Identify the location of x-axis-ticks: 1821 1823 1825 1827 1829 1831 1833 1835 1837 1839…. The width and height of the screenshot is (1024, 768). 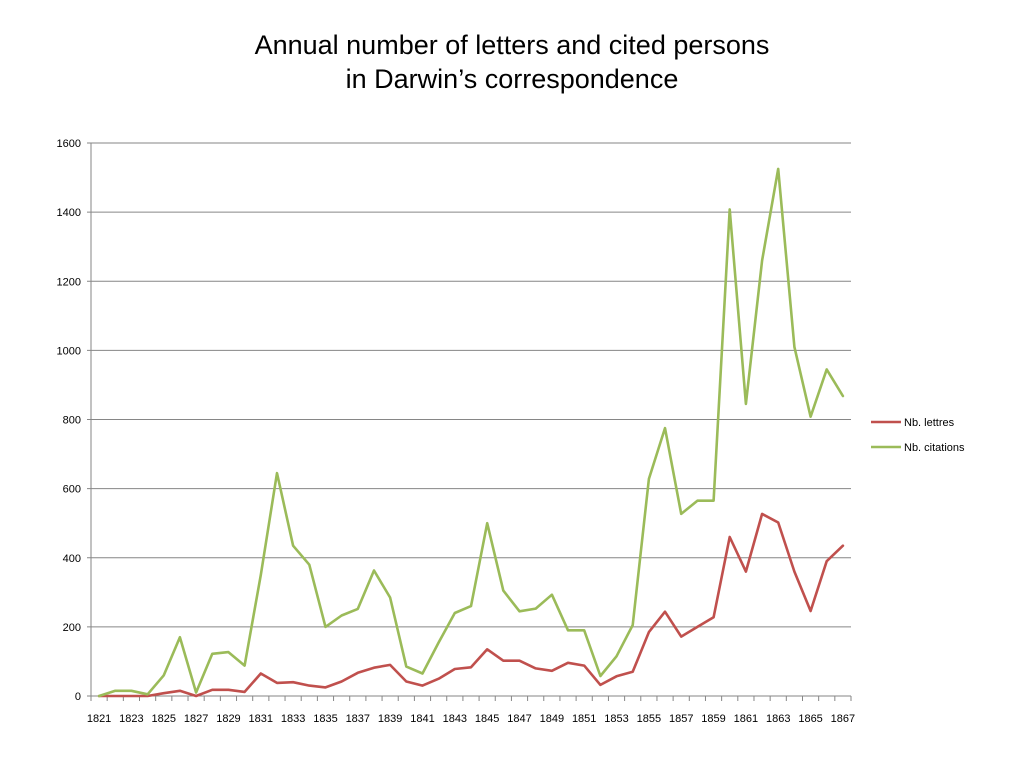
(471, 710).